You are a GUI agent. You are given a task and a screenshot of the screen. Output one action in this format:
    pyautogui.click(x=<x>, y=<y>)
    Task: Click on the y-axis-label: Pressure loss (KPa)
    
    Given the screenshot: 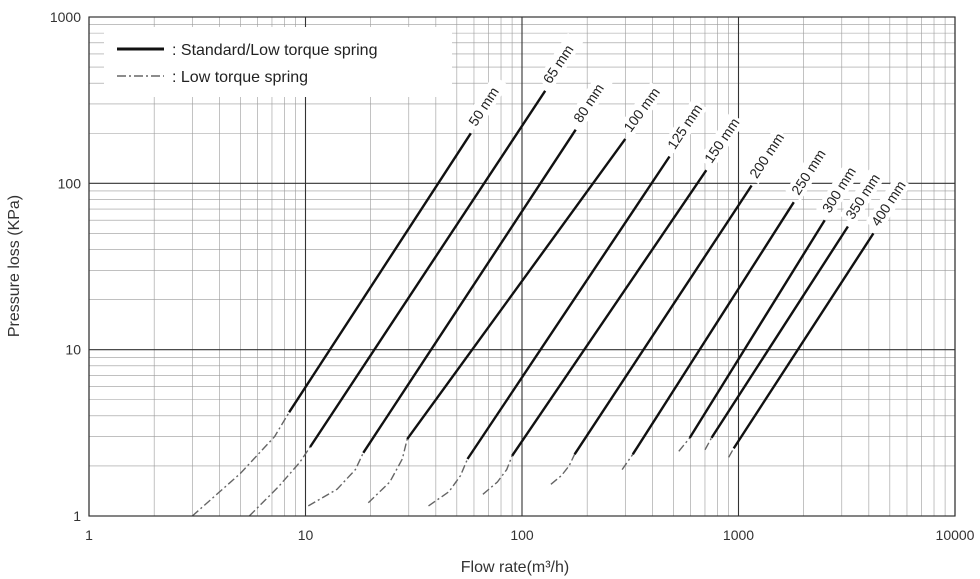 What is the action you would take?
    pyautogui.click(x=14, y=266)
    